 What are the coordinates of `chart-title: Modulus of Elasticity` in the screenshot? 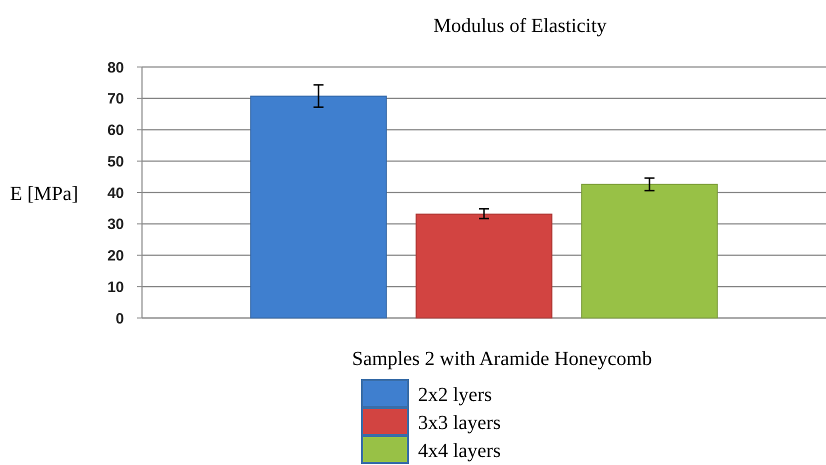 It's located at (520, 26).